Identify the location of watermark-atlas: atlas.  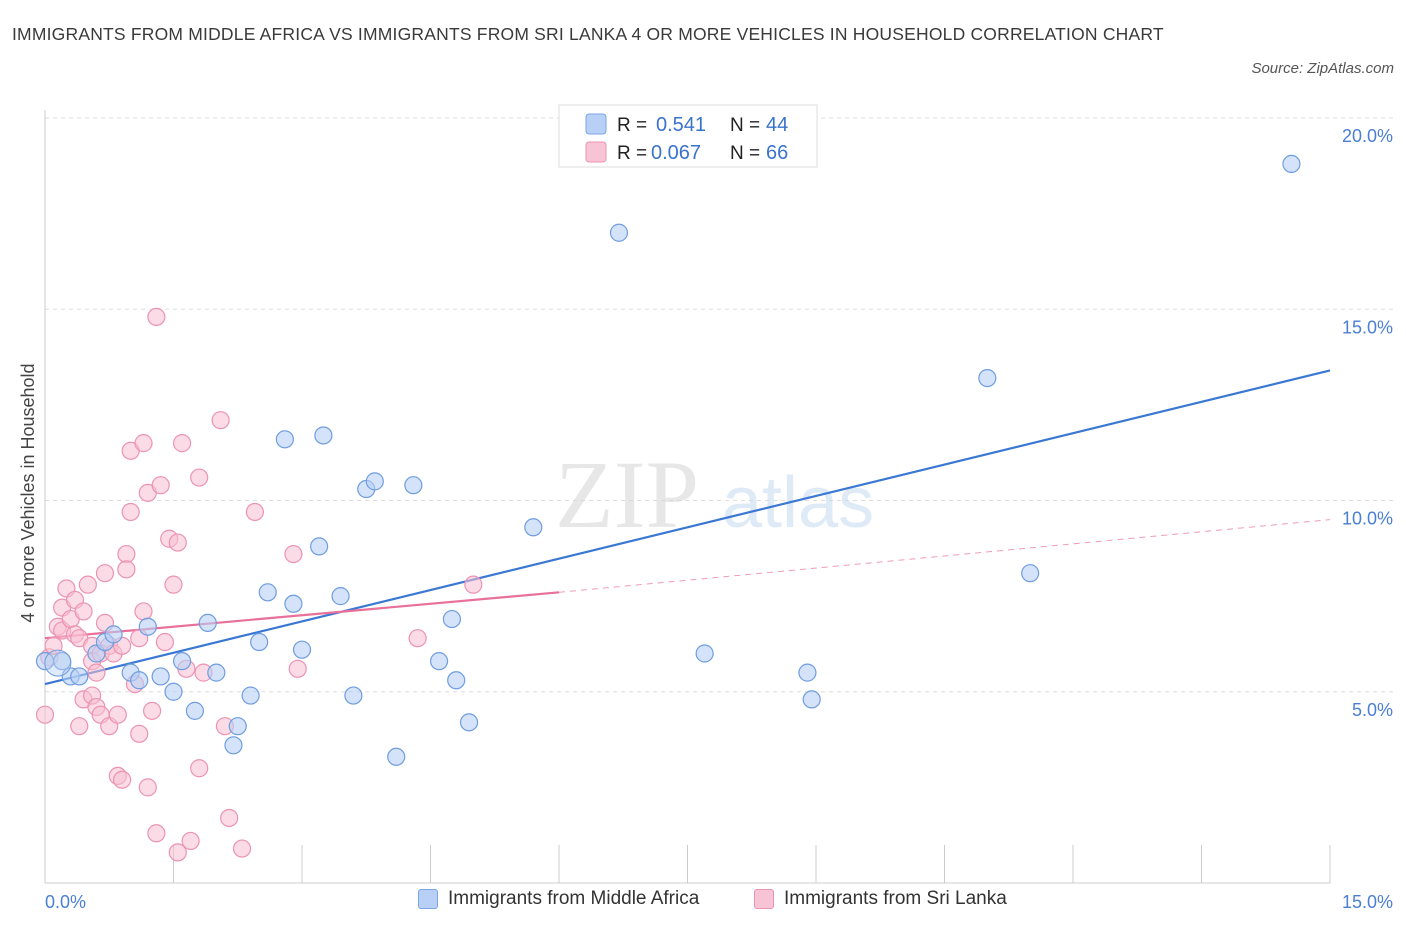
(798, 503).